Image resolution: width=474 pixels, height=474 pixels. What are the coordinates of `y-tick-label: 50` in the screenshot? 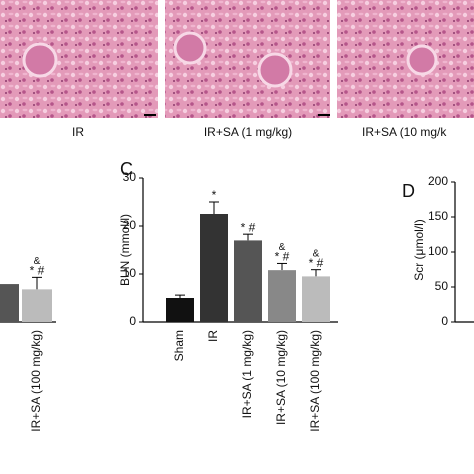 It's located at (442, 286).